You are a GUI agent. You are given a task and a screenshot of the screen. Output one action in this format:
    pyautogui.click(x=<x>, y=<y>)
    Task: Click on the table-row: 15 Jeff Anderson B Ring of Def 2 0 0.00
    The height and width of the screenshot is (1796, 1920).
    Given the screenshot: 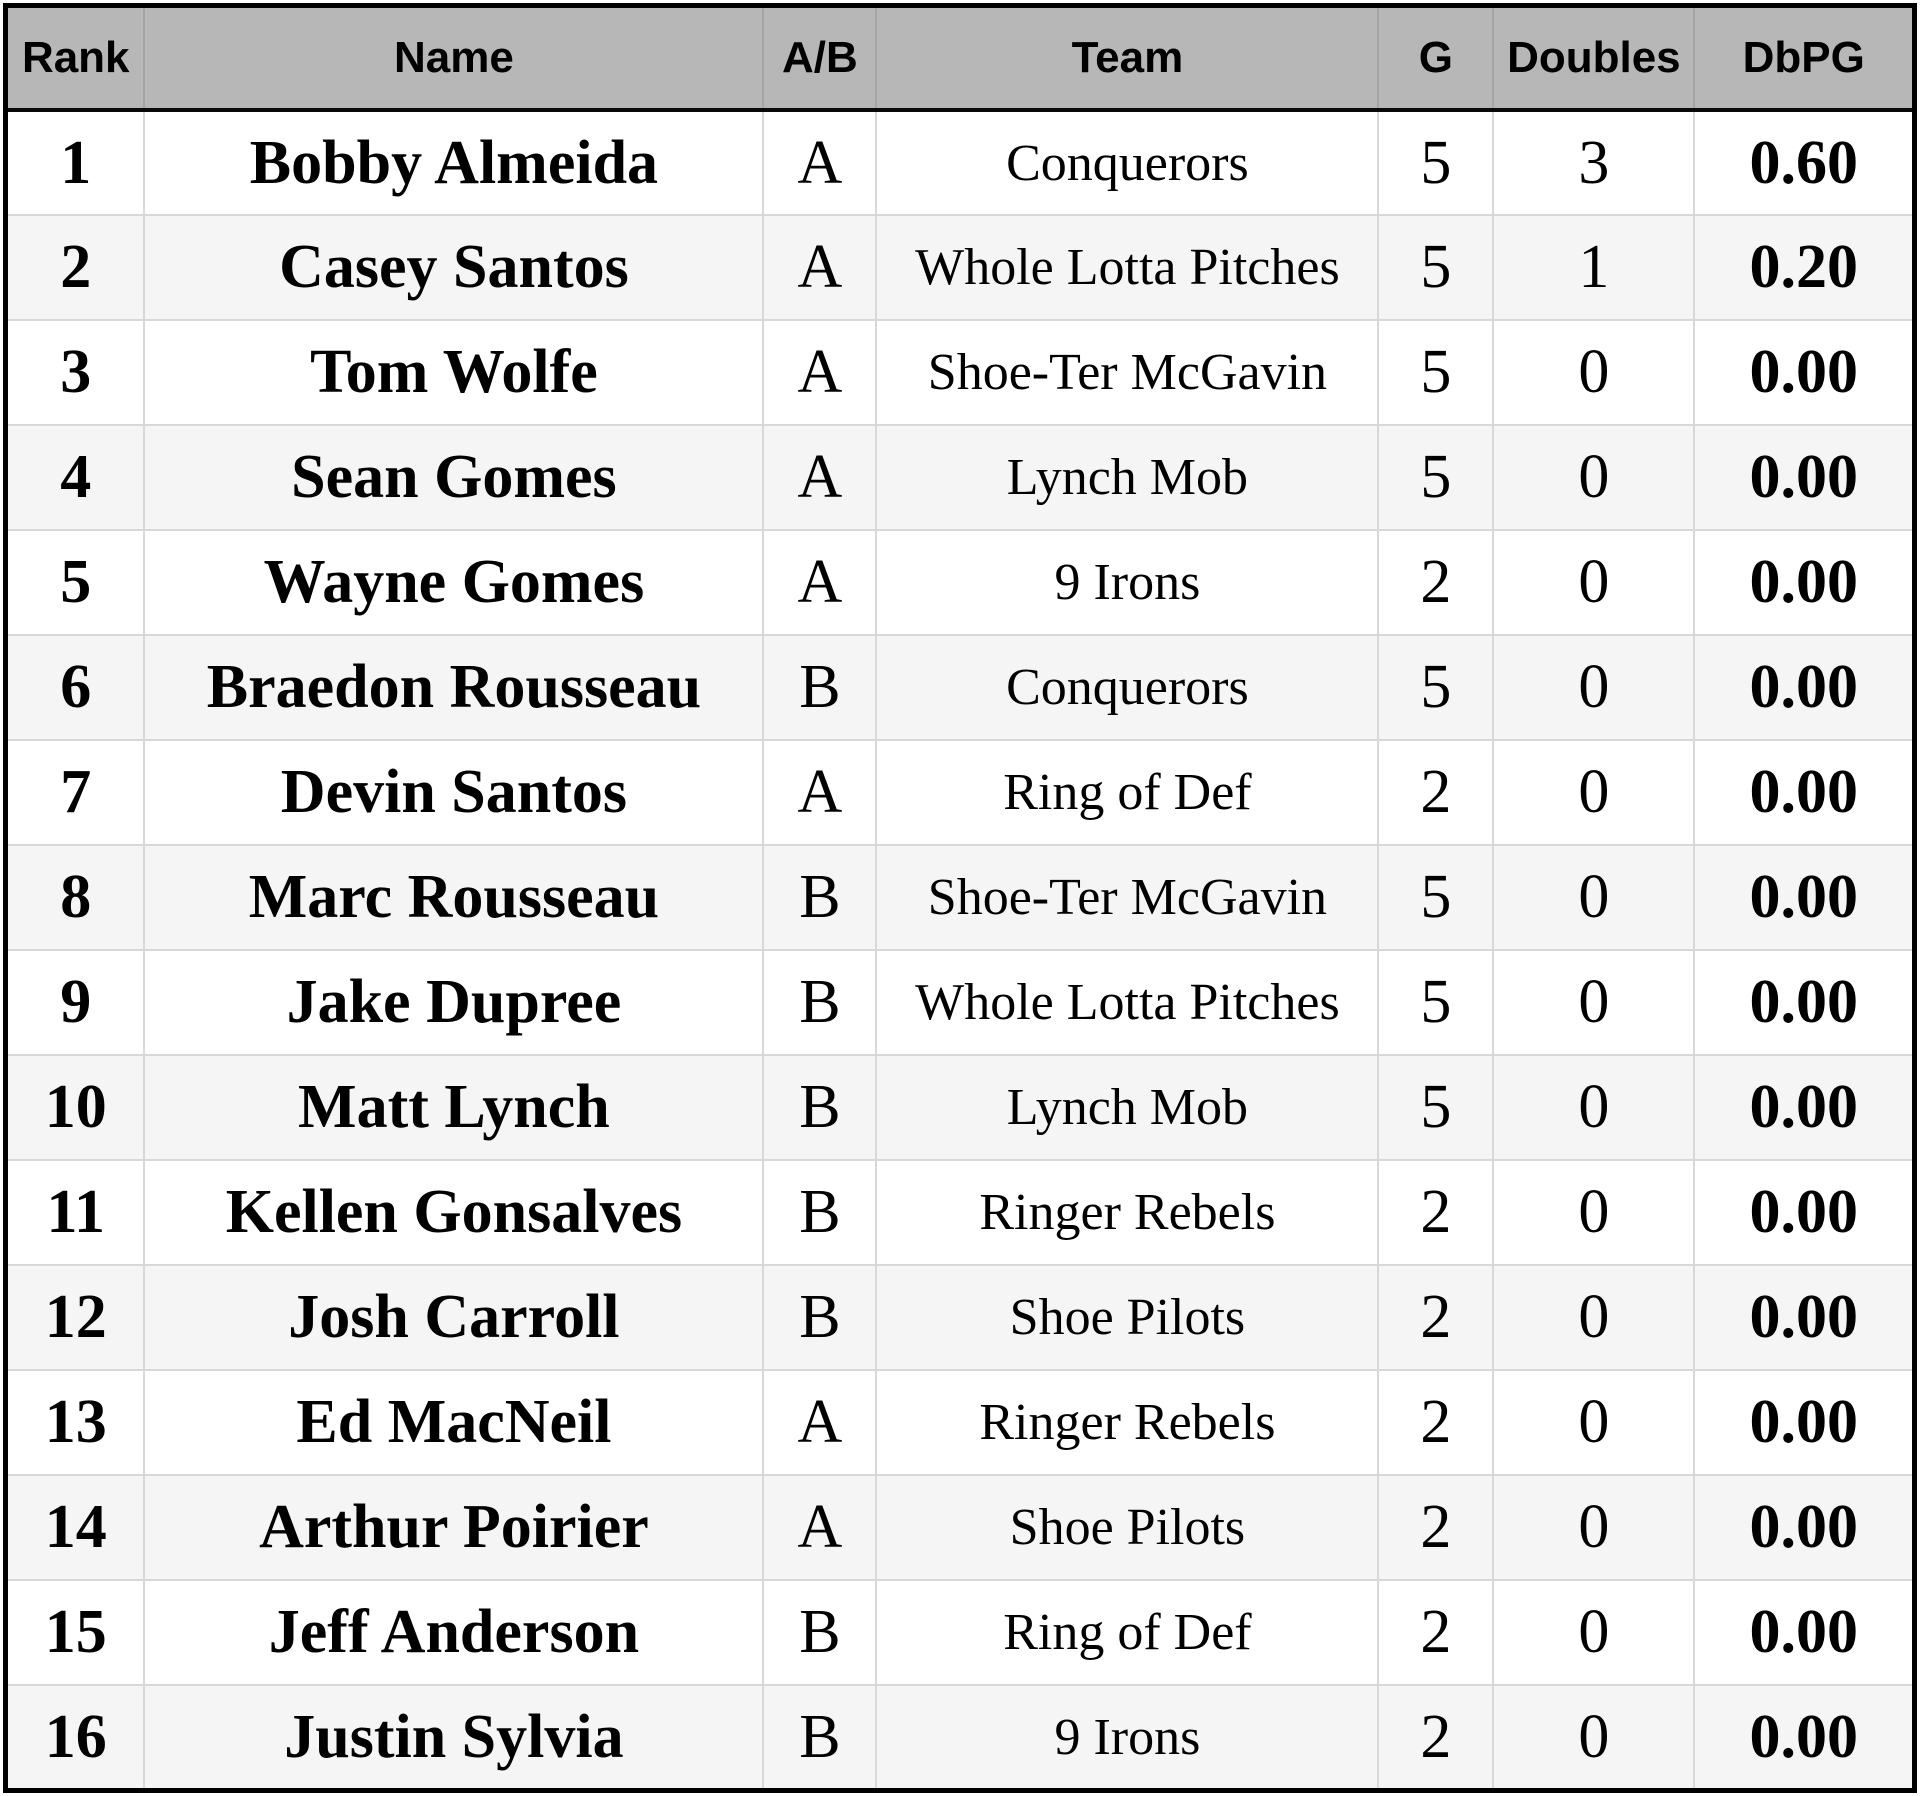 What is the action you would take?
    pyautogui.click(x=960, y=1633)
    